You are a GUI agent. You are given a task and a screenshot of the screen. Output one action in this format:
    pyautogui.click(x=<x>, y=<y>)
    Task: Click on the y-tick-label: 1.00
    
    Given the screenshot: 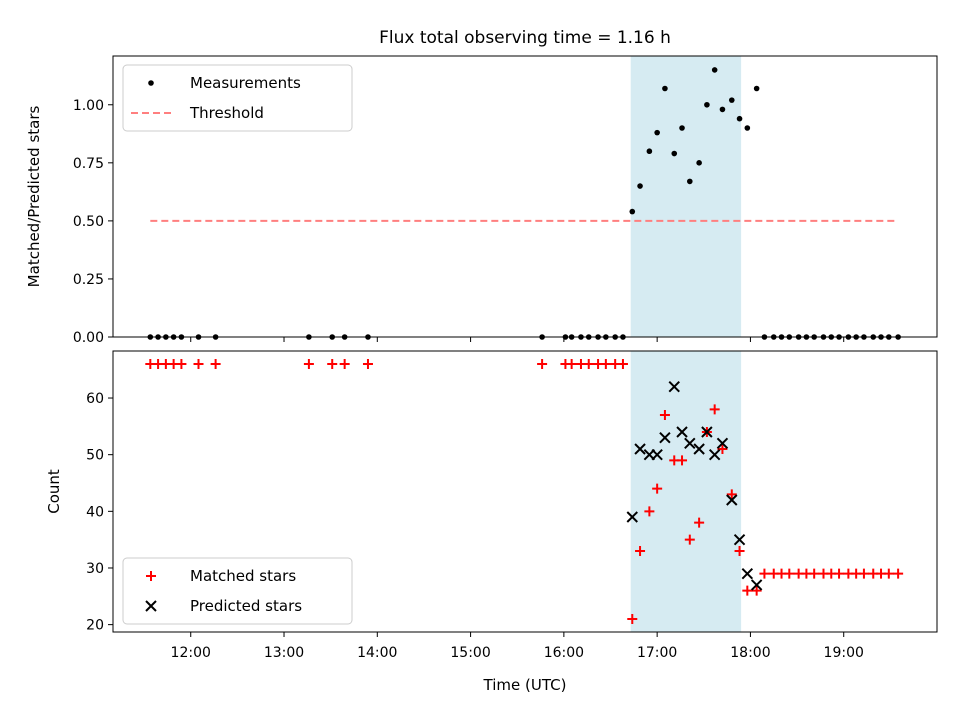 What is the action you would take?
    pyautogui.click(x=88, y=106)
    